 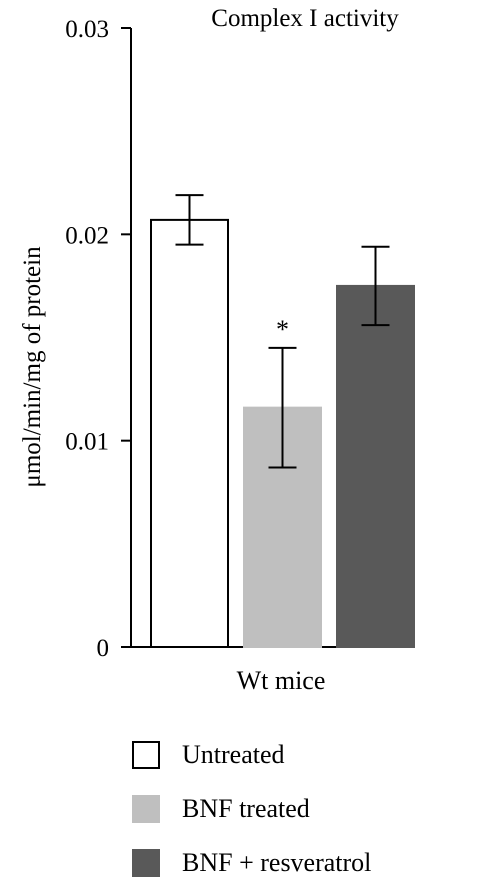 I want to click on legend-item-bnf-resveratrol: BNF + resveratrol, so click(x=251, y=863).